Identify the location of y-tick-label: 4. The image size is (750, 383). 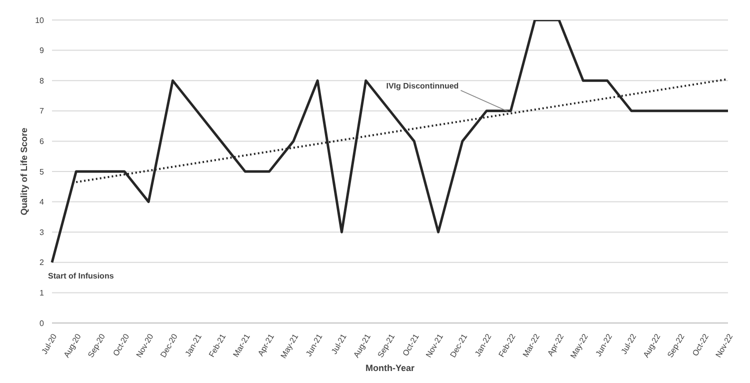
(42, 202).